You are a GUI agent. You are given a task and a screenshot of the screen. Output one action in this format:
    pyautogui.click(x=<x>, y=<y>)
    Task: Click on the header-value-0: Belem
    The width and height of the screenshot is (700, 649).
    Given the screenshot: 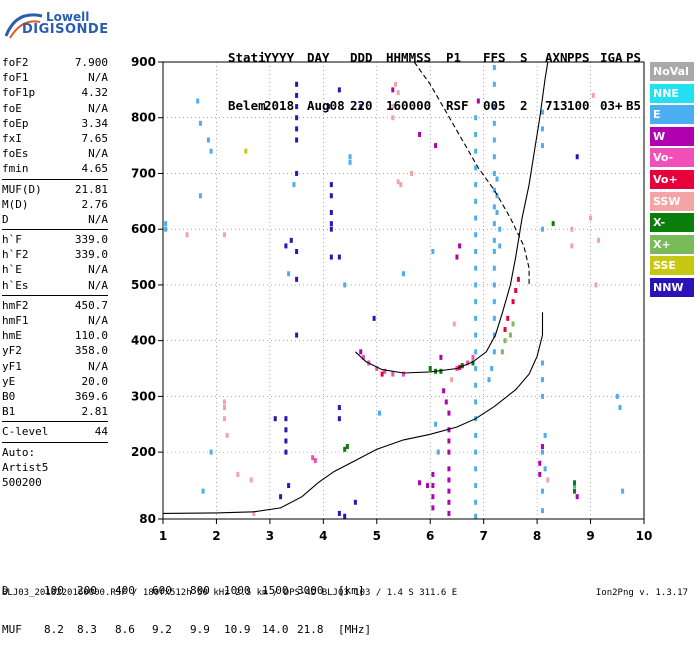 What is the action you would take?
    pyautogui.click(x=247, y=105)
    